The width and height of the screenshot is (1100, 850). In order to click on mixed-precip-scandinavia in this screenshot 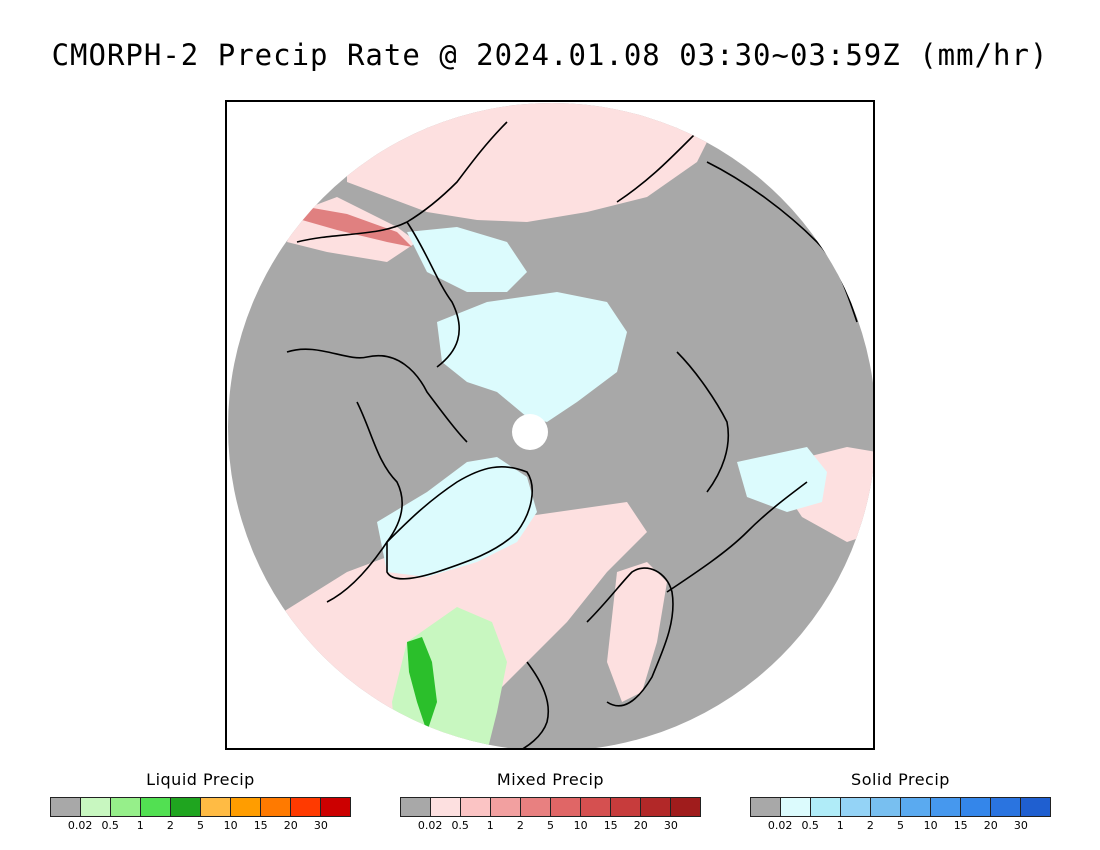, I will do `click(637, 632)`.